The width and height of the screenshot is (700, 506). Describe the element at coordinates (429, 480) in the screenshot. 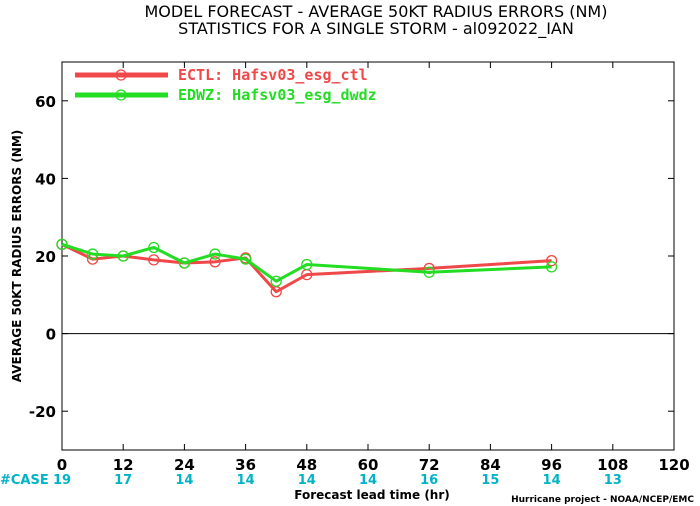

I see `case-count: 16` at that location.